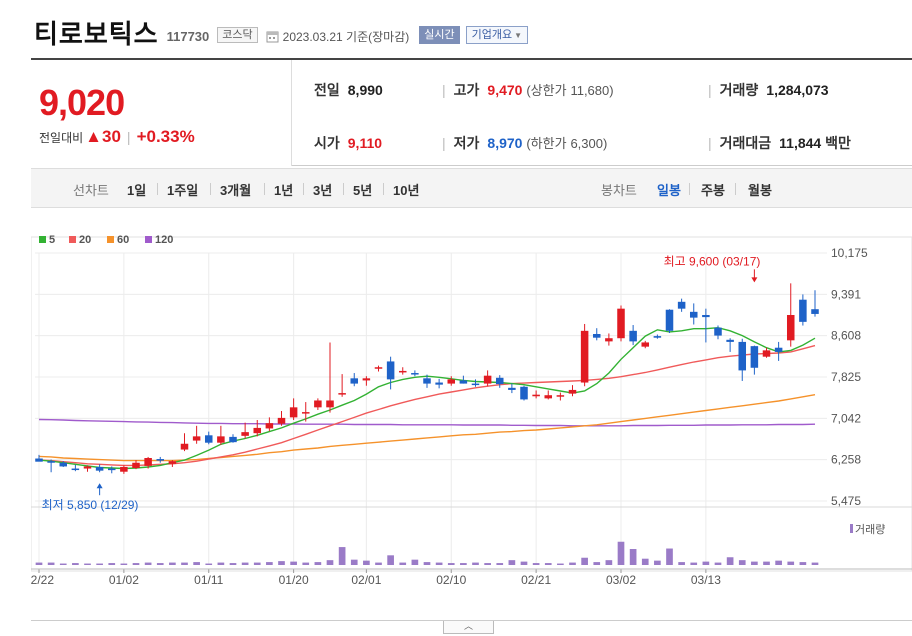  Describe the element at coordinates (739, 90) in the screenshot. I see `volume-label: 거래량` at that location.